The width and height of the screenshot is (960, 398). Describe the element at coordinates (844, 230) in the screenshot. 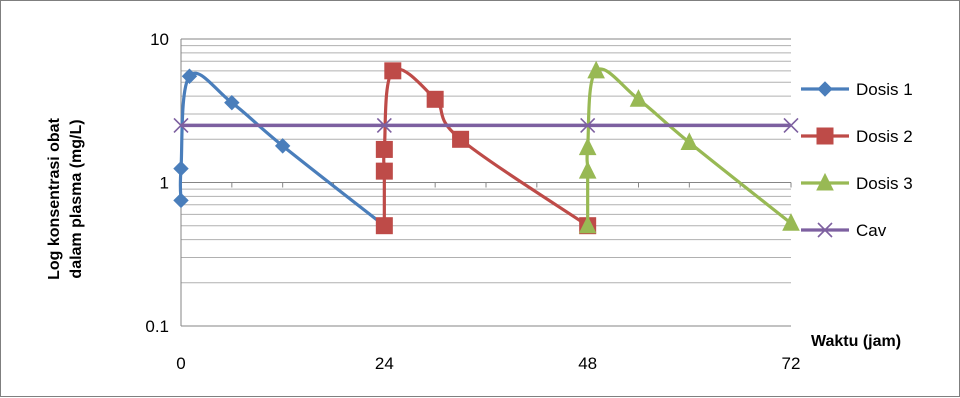

I see `legend-item-cav: Cav` at that location.